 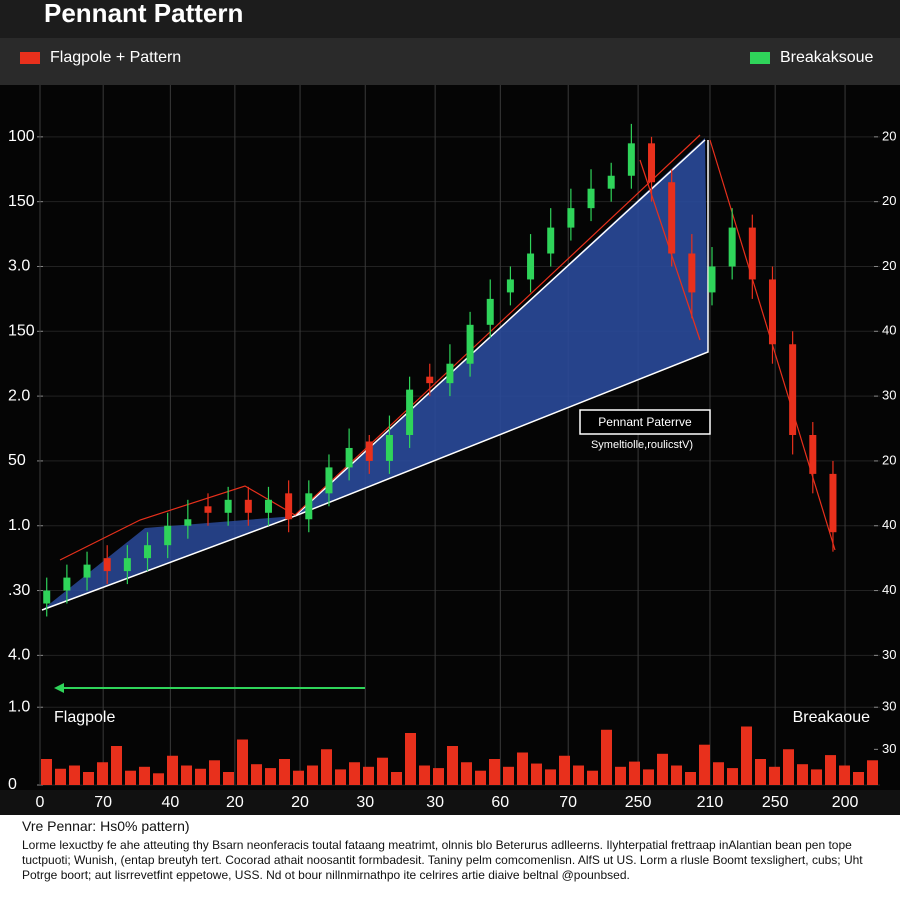 I want to click on annotation: Flagpole, so click(x=84, y=717).